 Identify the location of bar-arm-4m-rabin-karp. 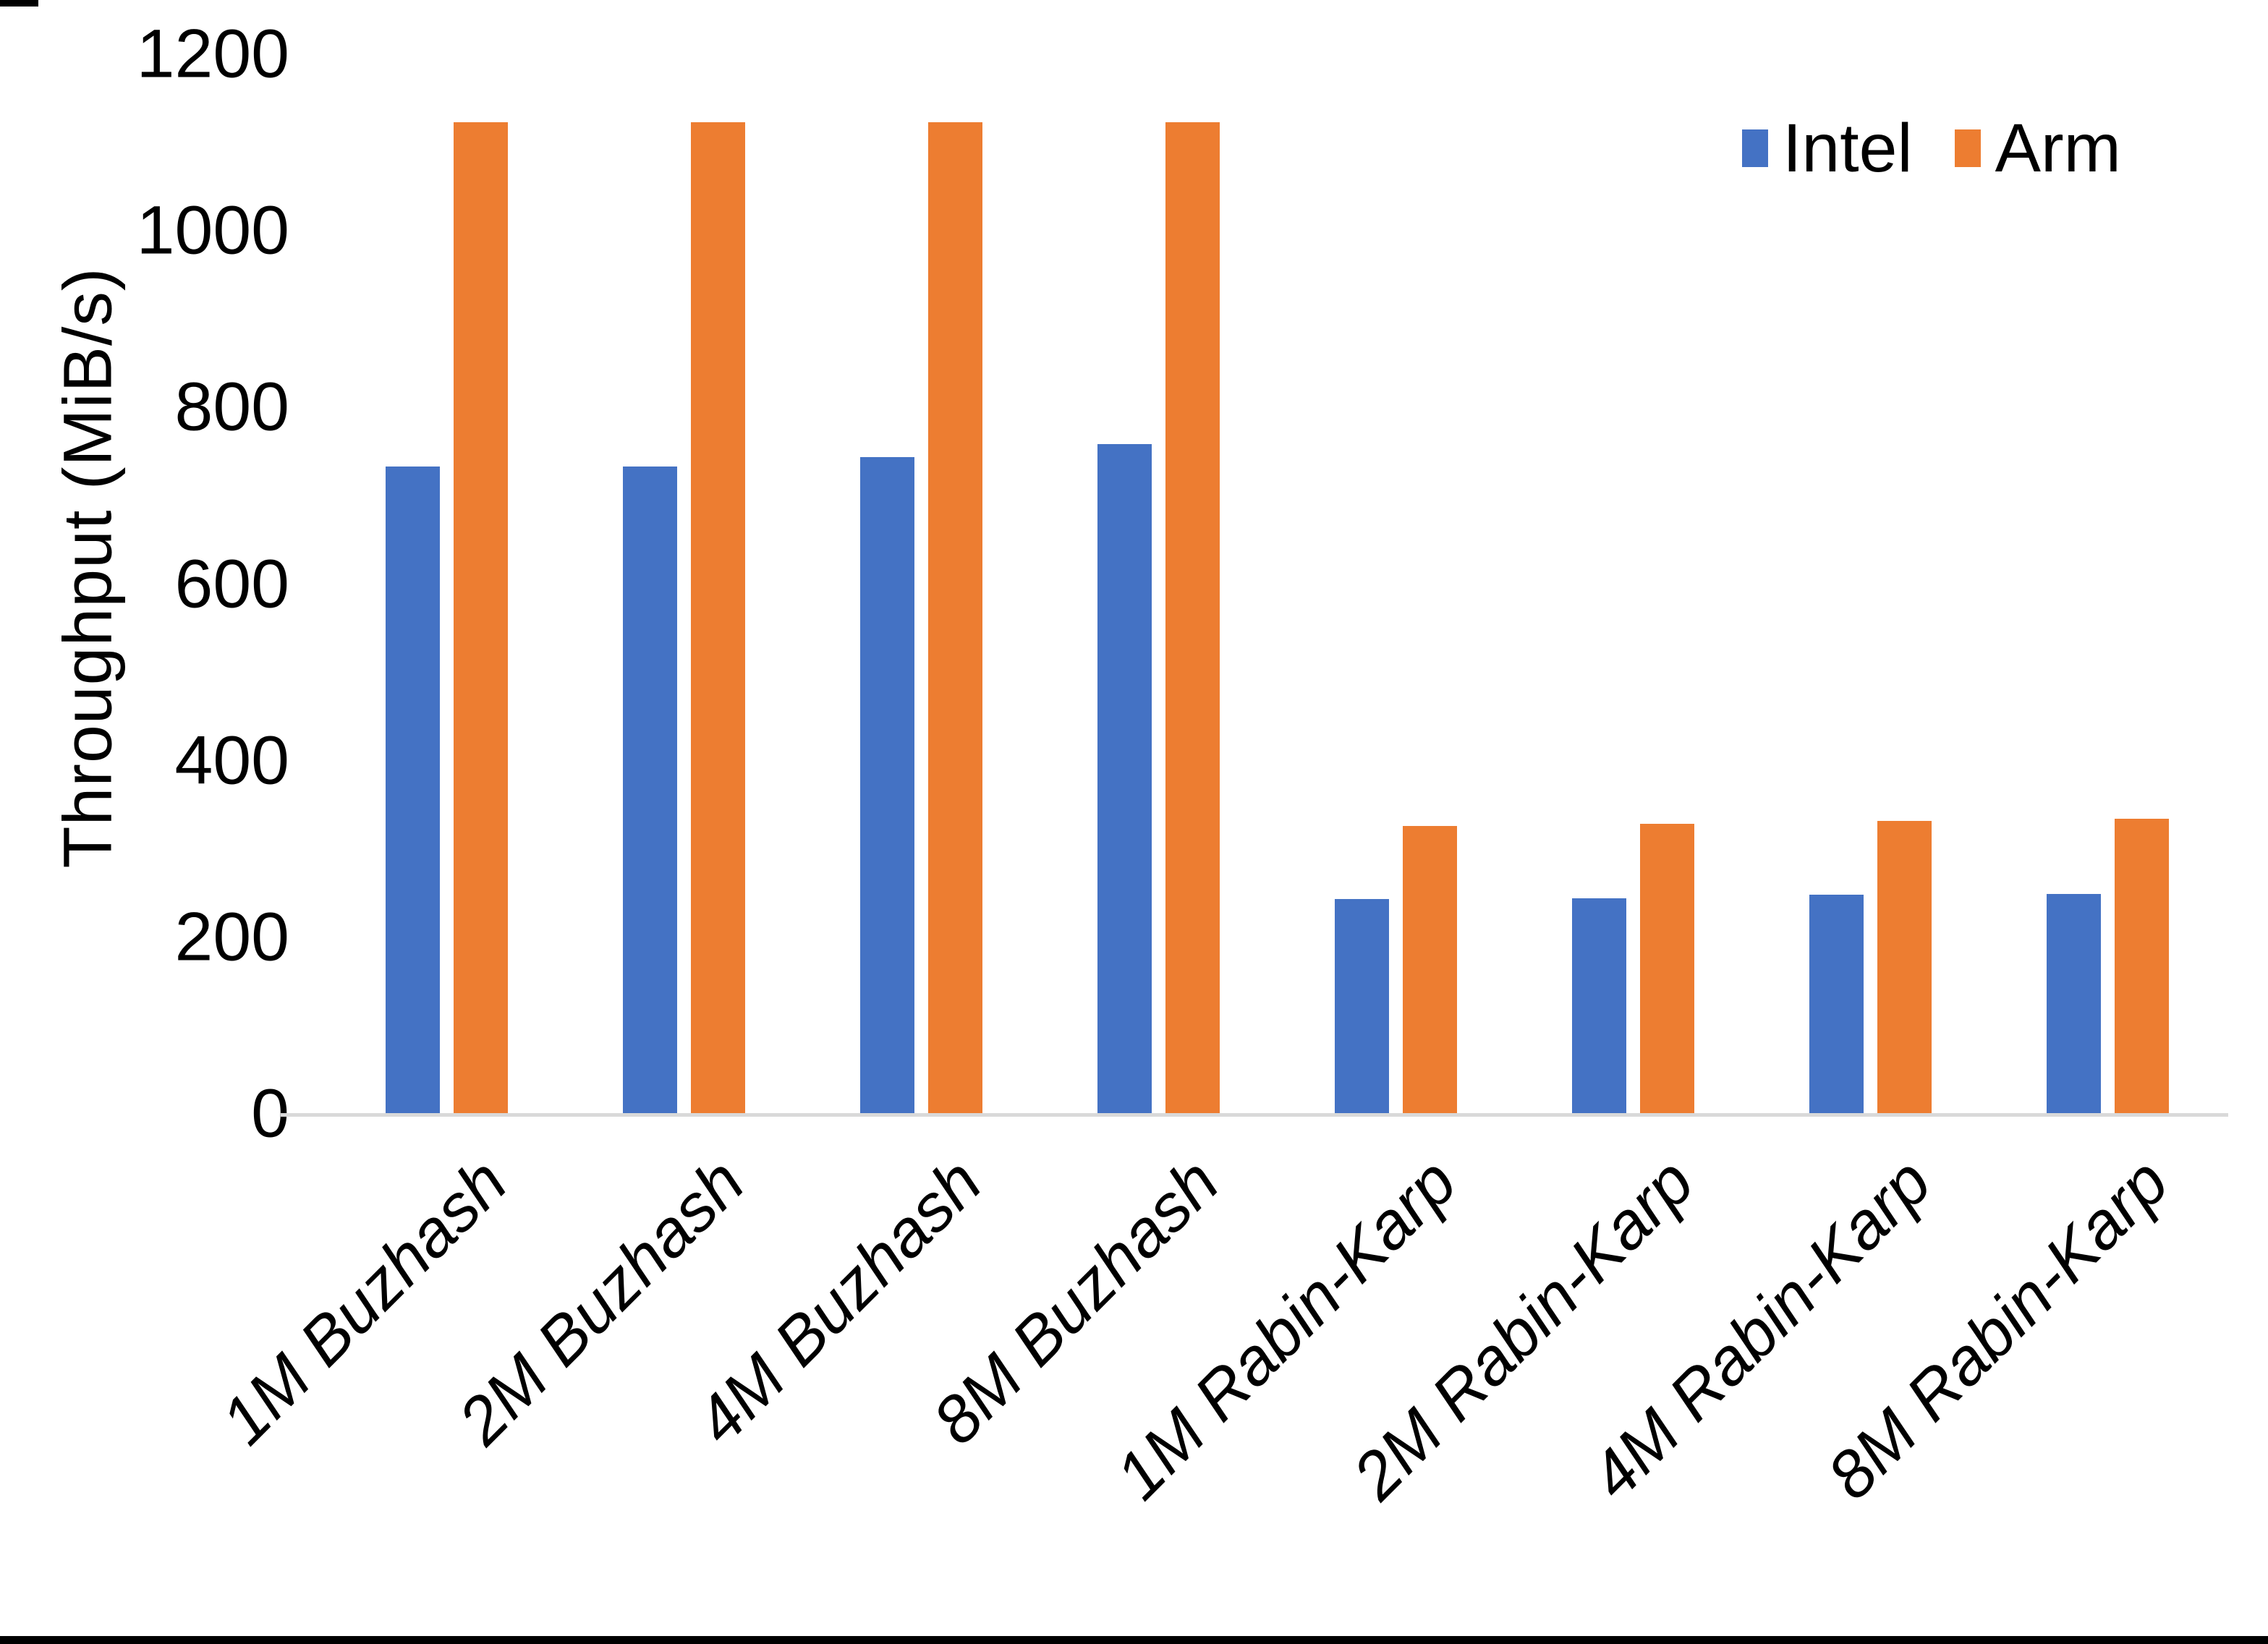
(1905, 968).